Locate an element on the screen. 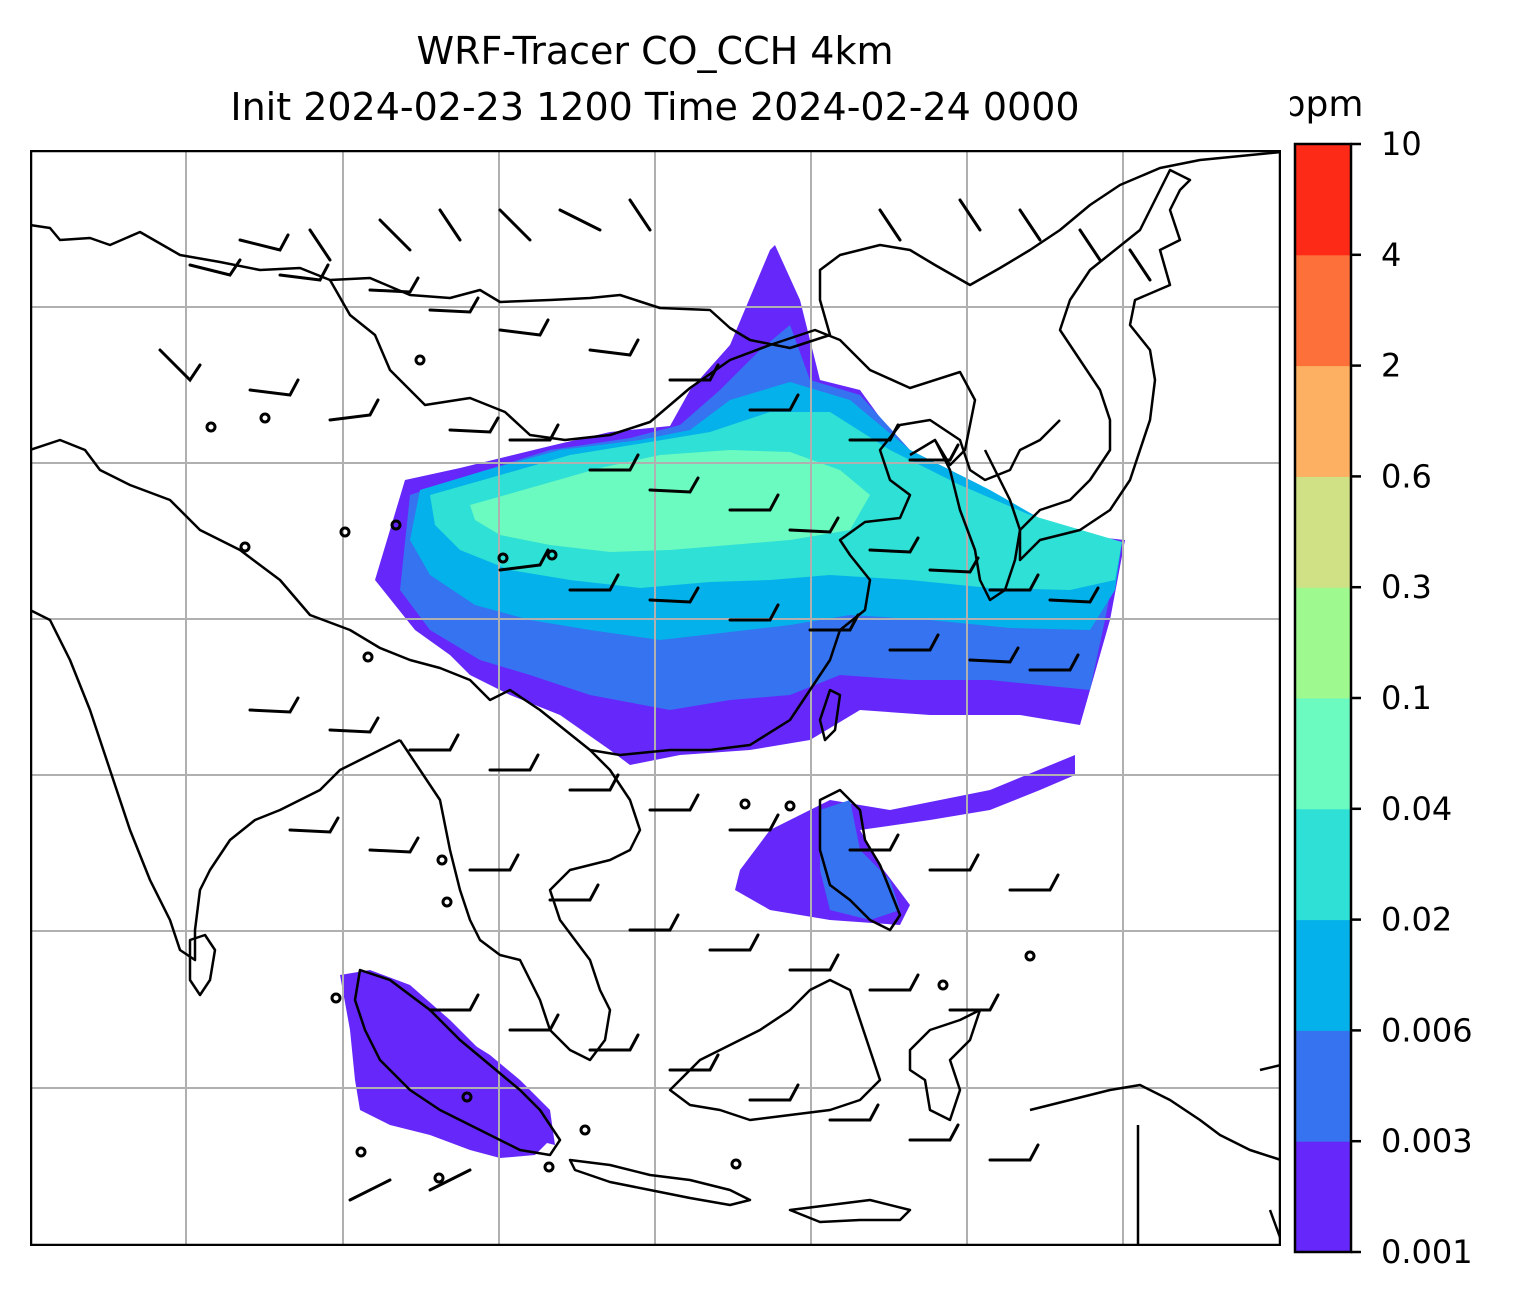 This screenshot has height=1306, width=1528. coast-central-asia-north is located at coordinates (655, 250).